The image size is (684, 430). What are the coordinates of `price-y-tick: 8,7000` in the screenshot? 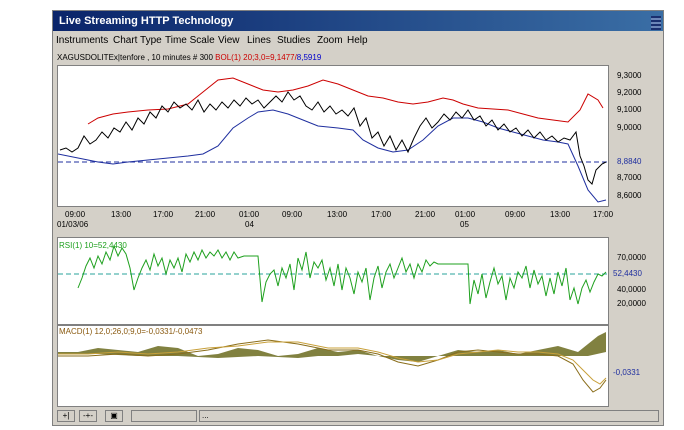 It's located at (629, 177).